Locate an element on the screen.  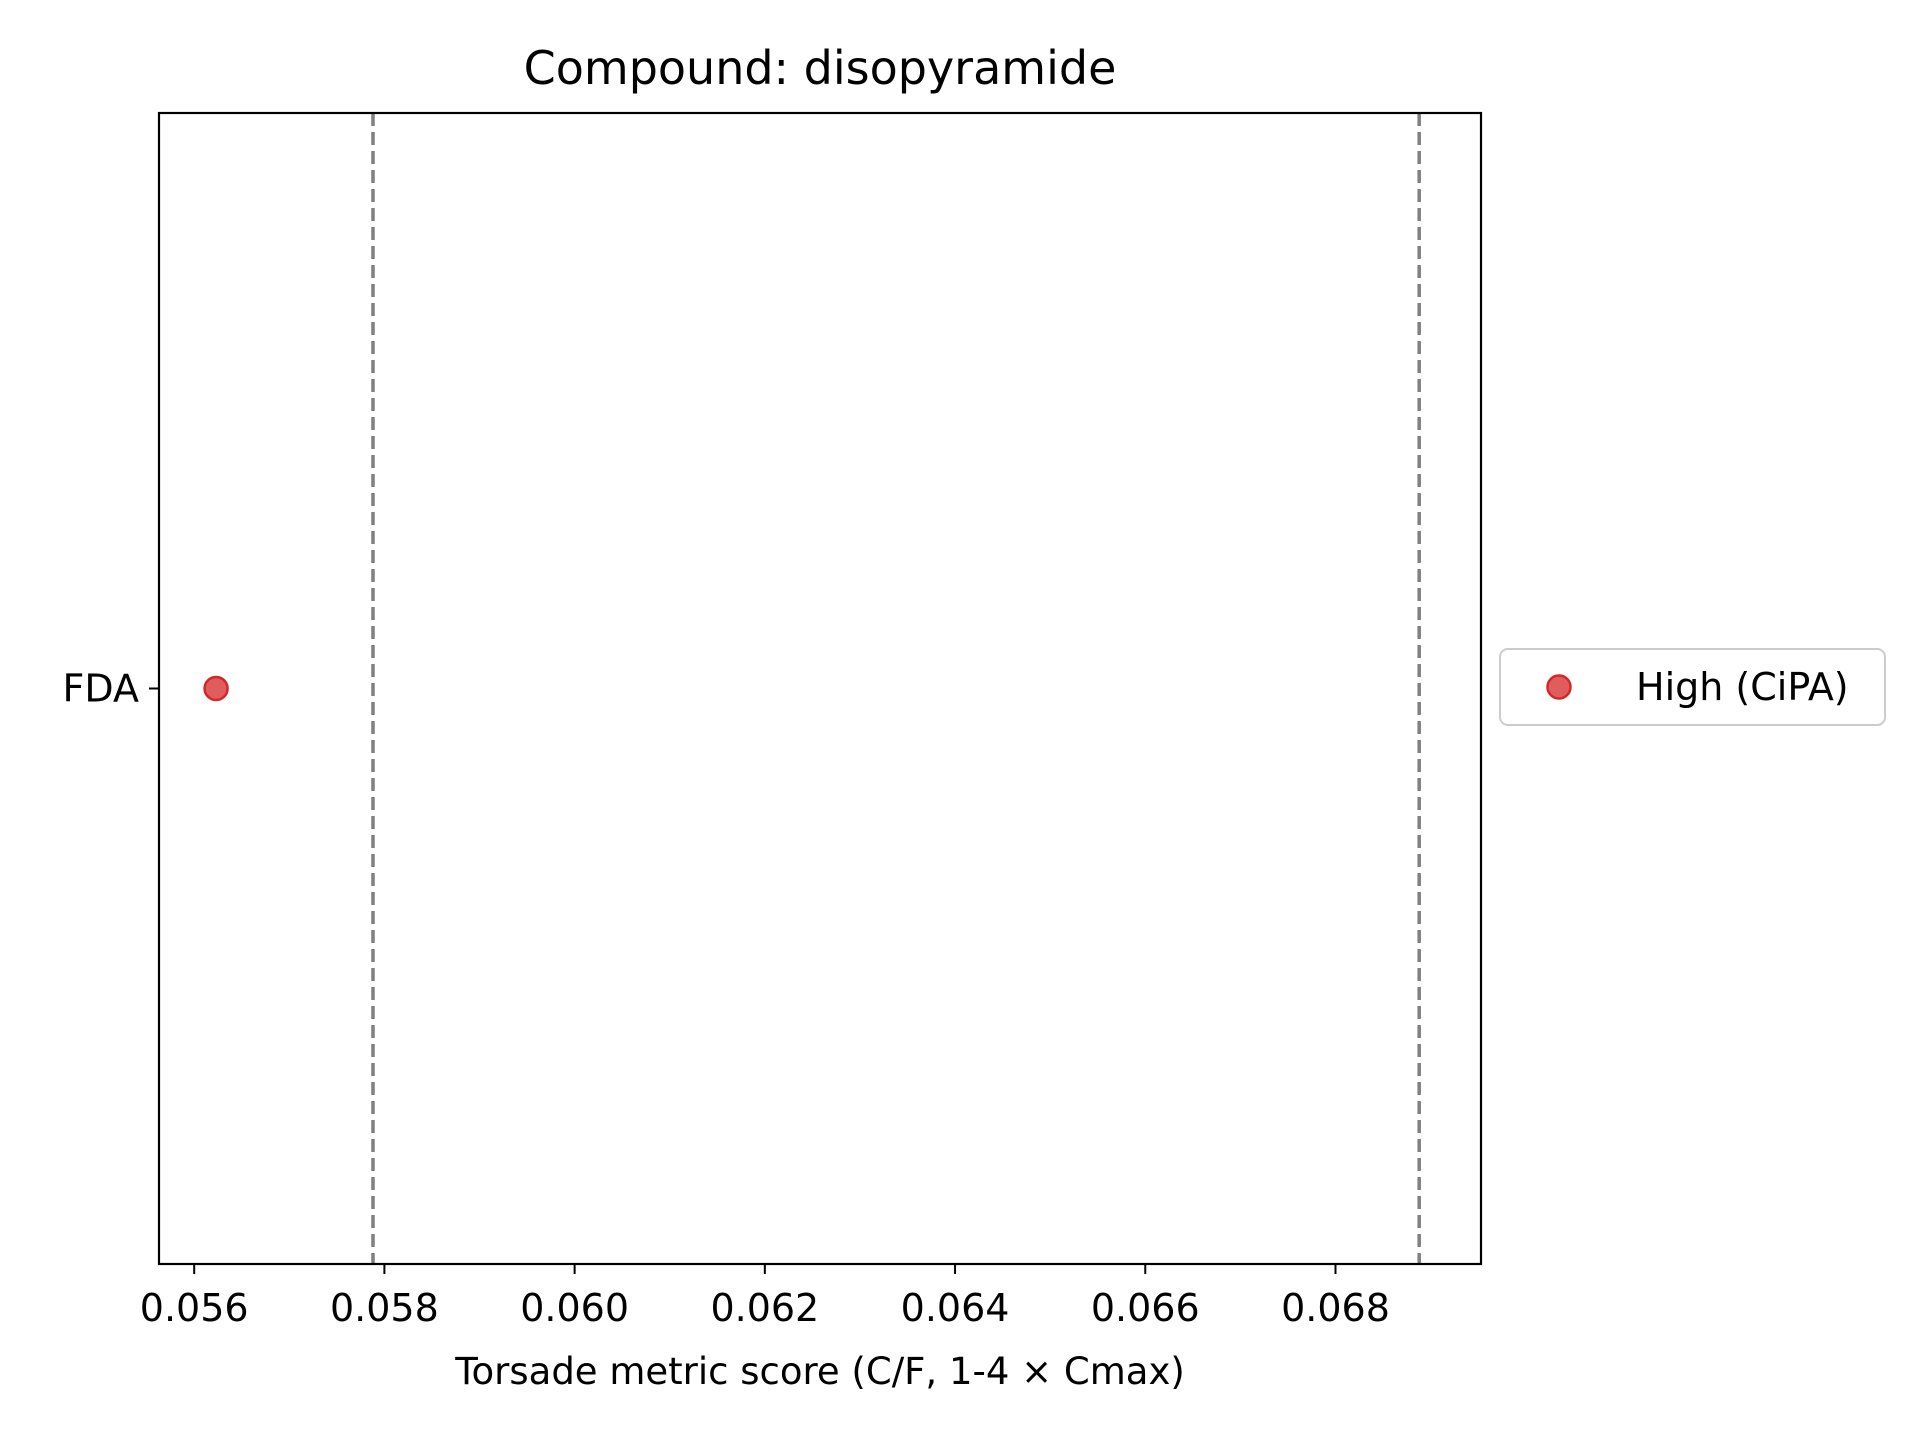
x-axis-label: Torsade metric score (C/F, 1-4 × Cmax) is located at coordinates (819, 1371).